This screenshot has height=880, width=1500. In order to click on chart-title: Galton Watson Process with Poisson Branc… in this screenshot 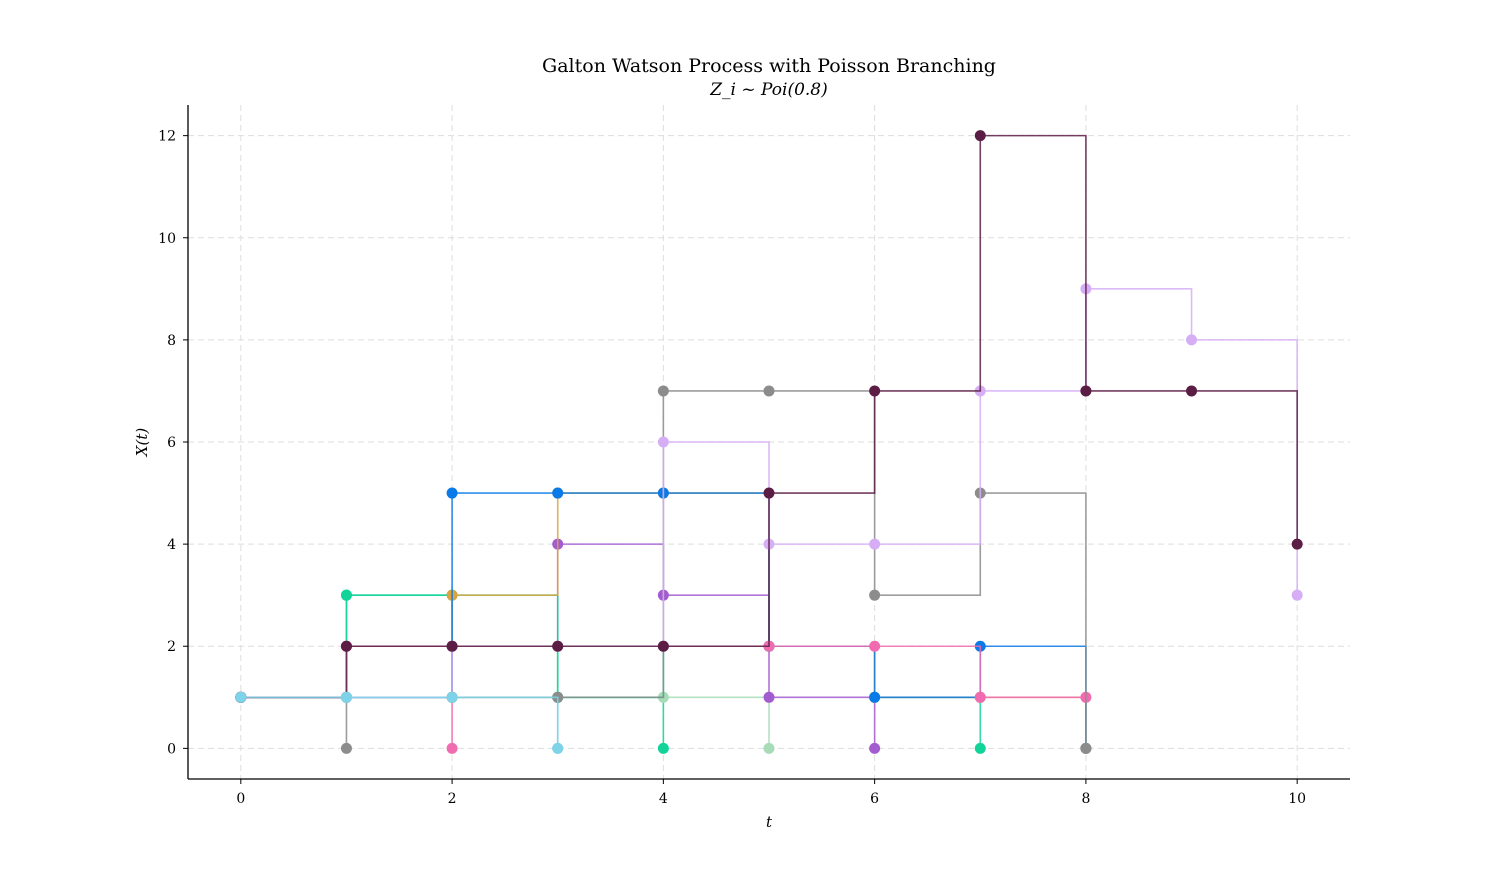, I will do `click(769, 66)`.